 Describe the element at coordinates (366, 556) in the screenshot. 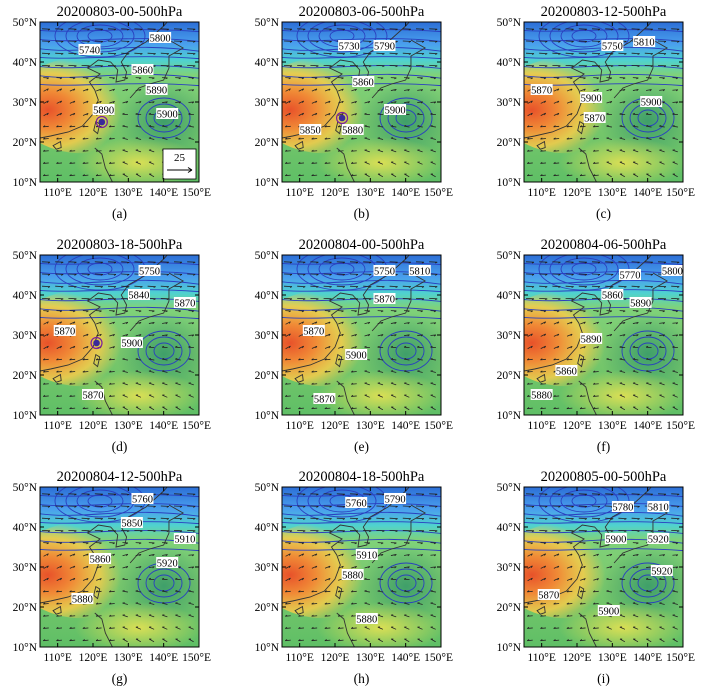

I see `contour-label: 5910` at that location.